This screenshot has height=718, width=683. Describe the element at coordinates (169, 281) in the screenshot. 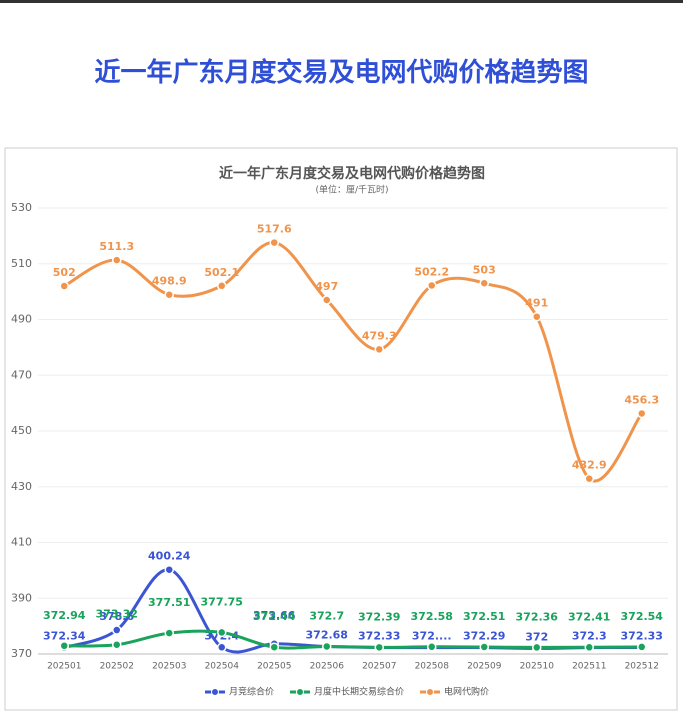

I see `data-label: 498.9` at that location.